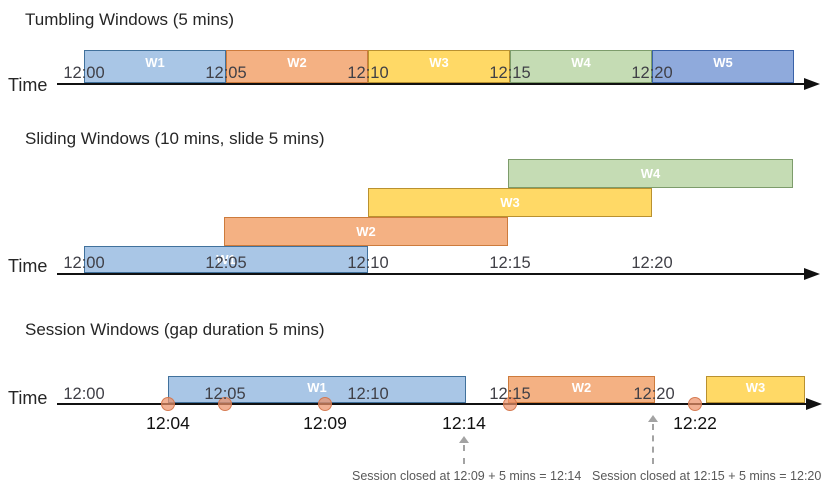 The width and height of the screenshot is (829, 498). Describe the element at coordinates (175, 138) in the screenshot. I see `section-title-sliding: Sliding Windows (10 mins, slide 5 mins)` at that location.